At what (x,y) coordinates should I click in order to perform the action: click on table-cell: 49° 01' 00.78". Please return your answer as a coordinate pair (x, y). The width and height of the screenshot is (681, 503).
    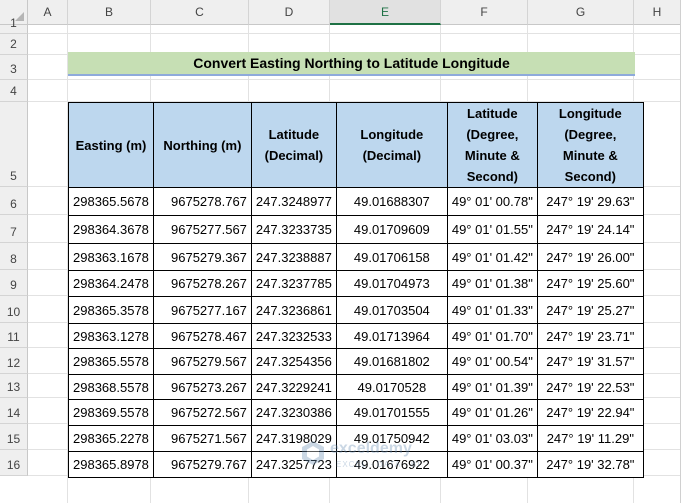
    Looking at the image, I should click on (492, 201).